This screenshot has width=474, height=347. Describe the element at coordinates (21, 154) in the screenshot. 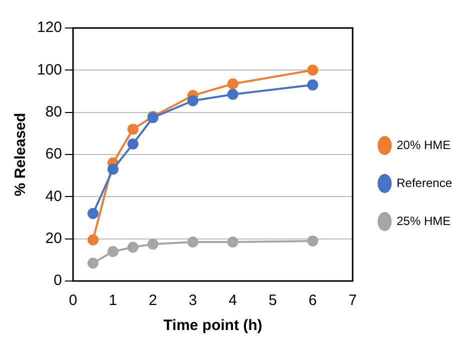

I see `y-axis-title: % Released` at that location.